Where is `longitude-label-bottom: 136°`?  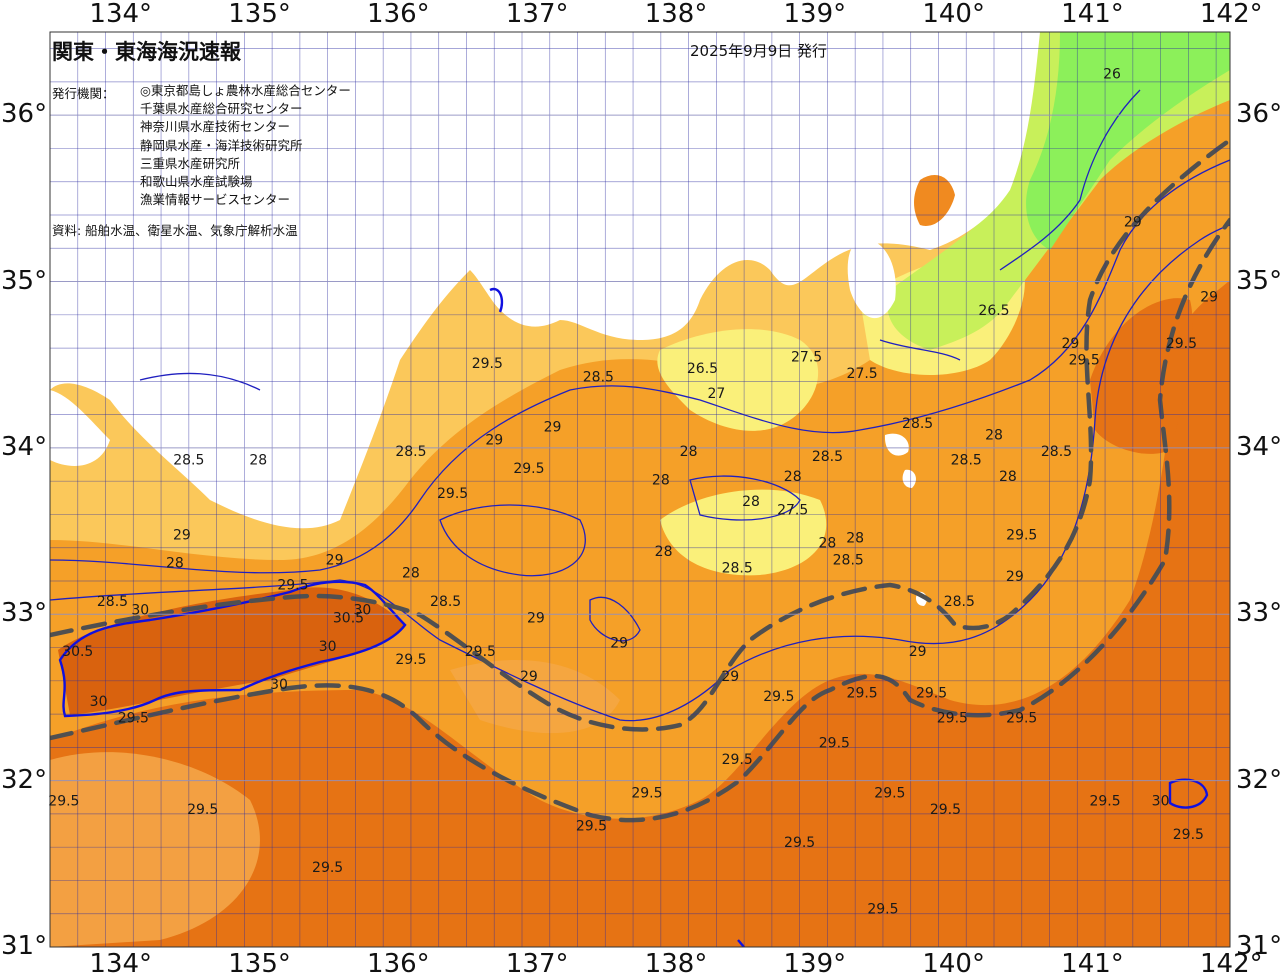
longitude-label-bottom: 136° is located at coordinates (398, 964).